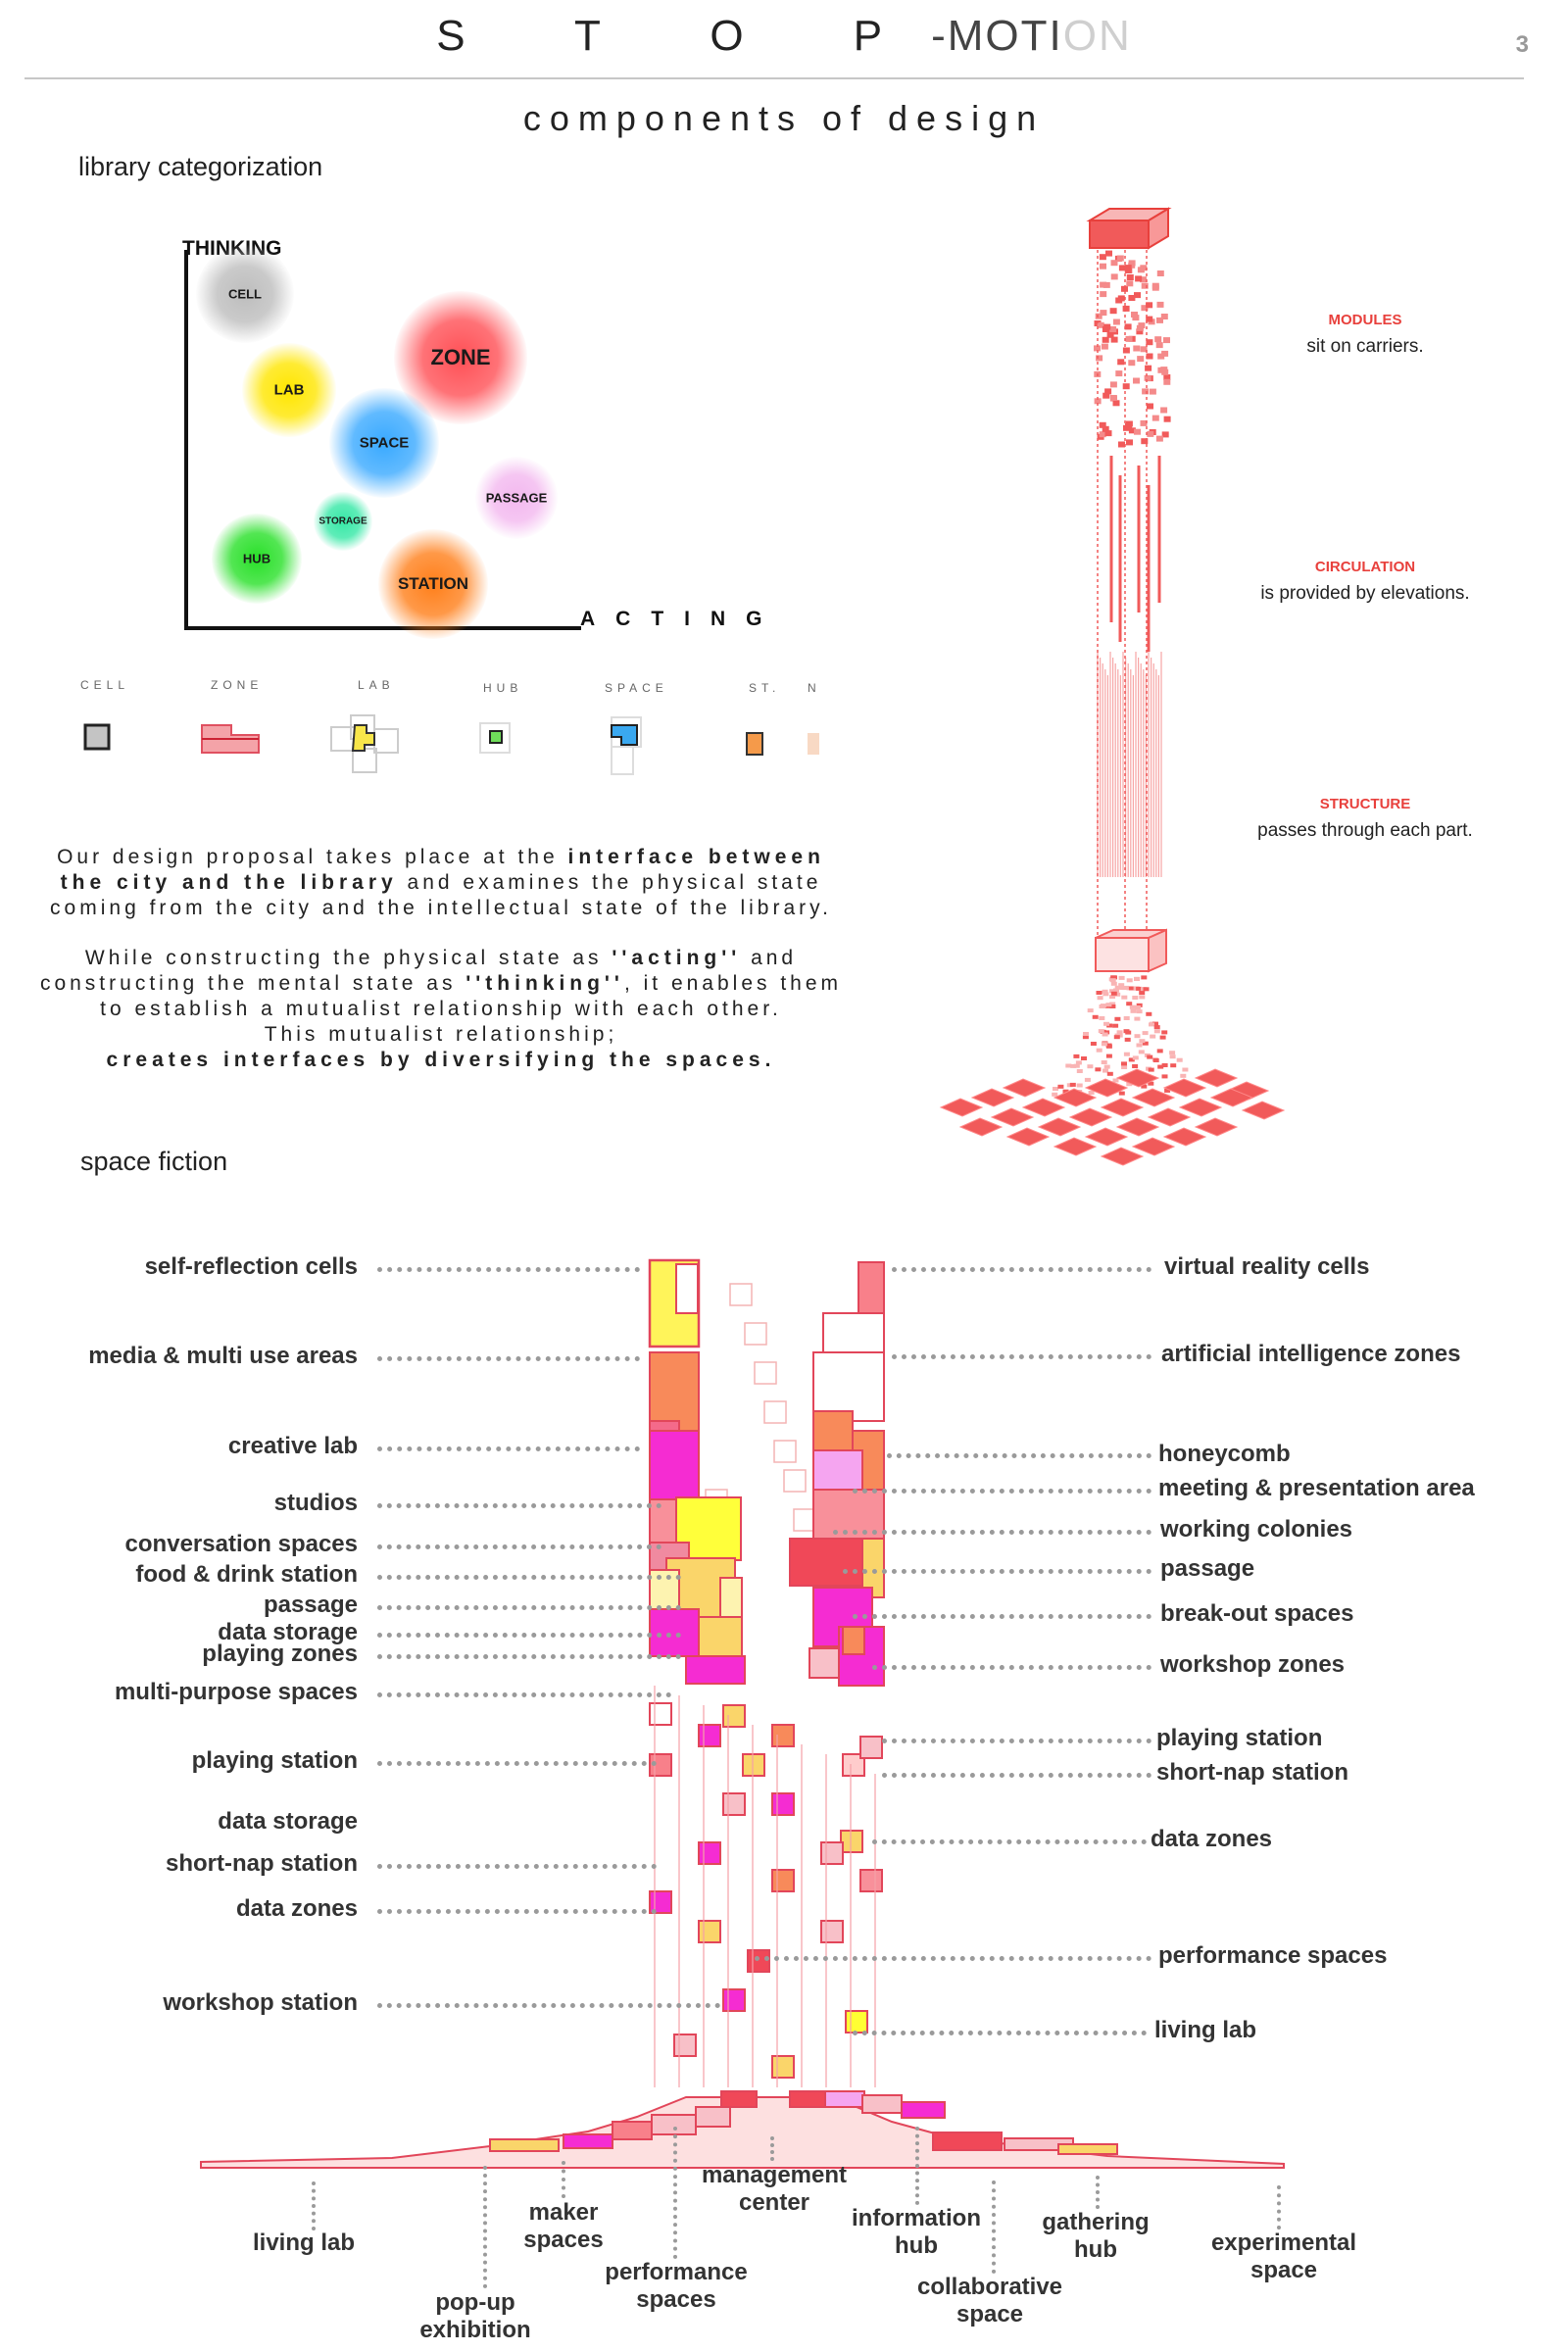 The image size is (1568, 2352). I want to click on left-label-data-storage-2: data storage, so click(288, 1821).